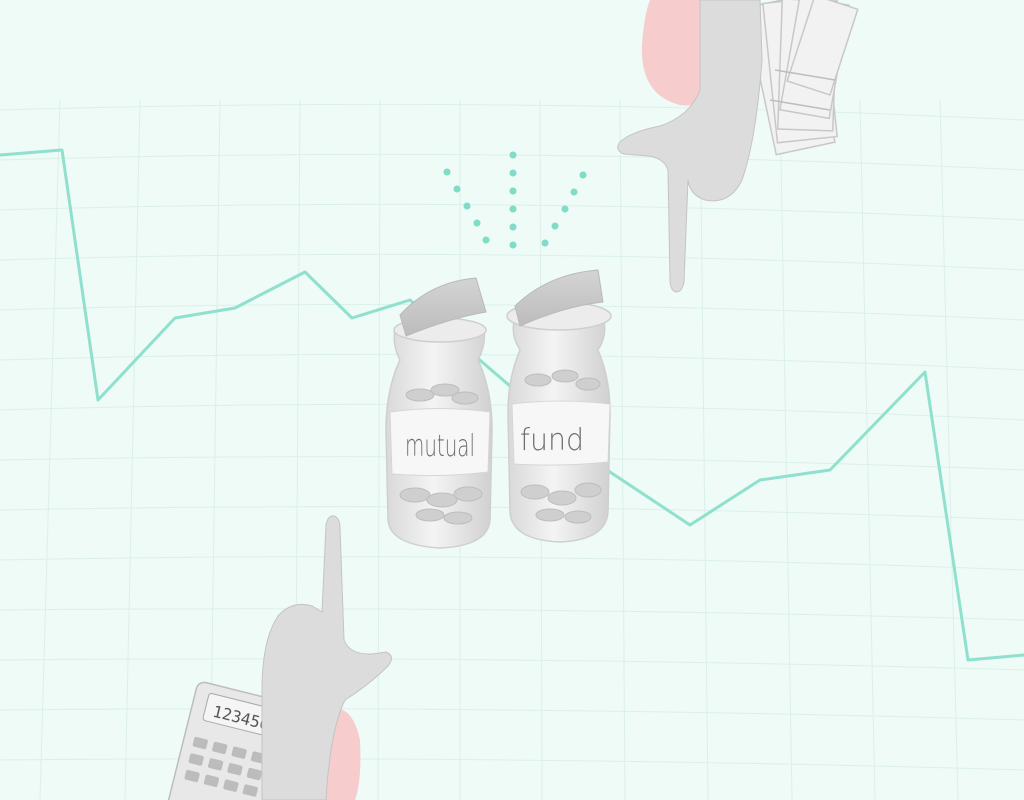 The image size is (1024, 800). What do you see at coordinates (326, 657) in the screenshot?
I see `pointing-hand-bottom-icon` at bounding box center [326, 657].